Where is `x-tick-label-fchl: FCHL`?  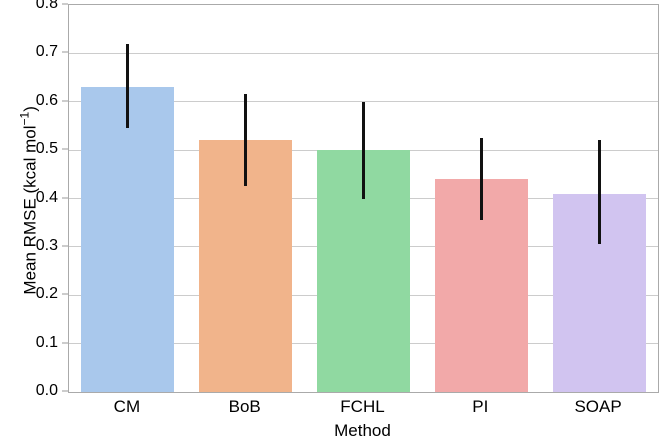 x-tick-label-fchl: FCHL is located at coordinates (362, 406).